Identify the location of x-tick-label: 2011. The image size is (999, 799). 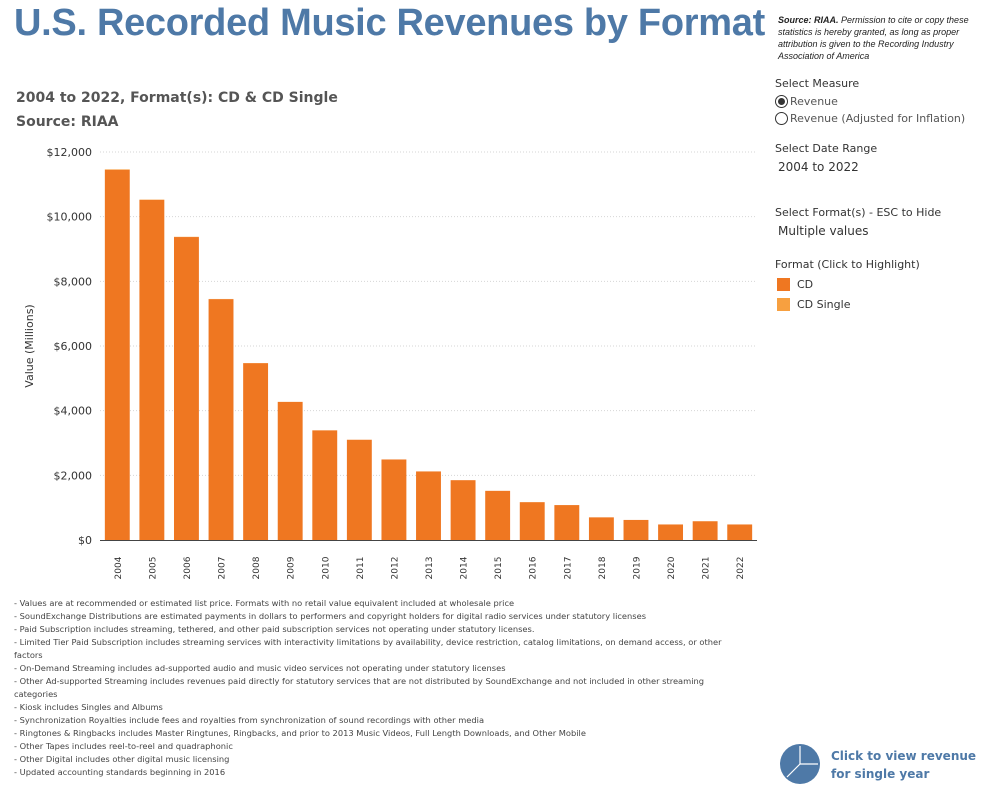
(361, 568).